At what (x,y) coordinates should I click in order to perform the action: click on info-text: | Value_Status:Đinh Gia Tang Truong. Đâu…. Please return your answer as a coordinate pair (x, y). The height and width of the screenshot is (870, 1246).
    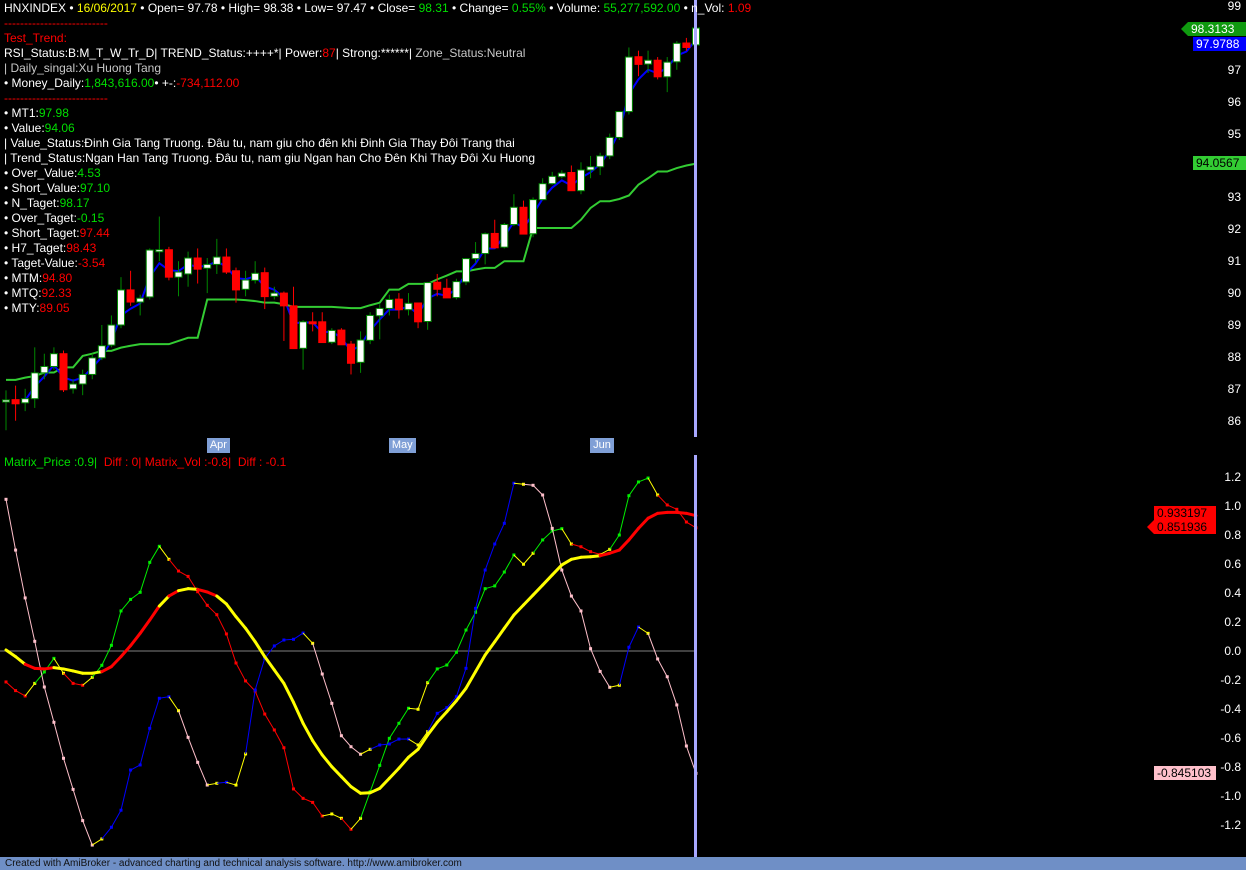
    Looking at the image, I should click on (259, 143).